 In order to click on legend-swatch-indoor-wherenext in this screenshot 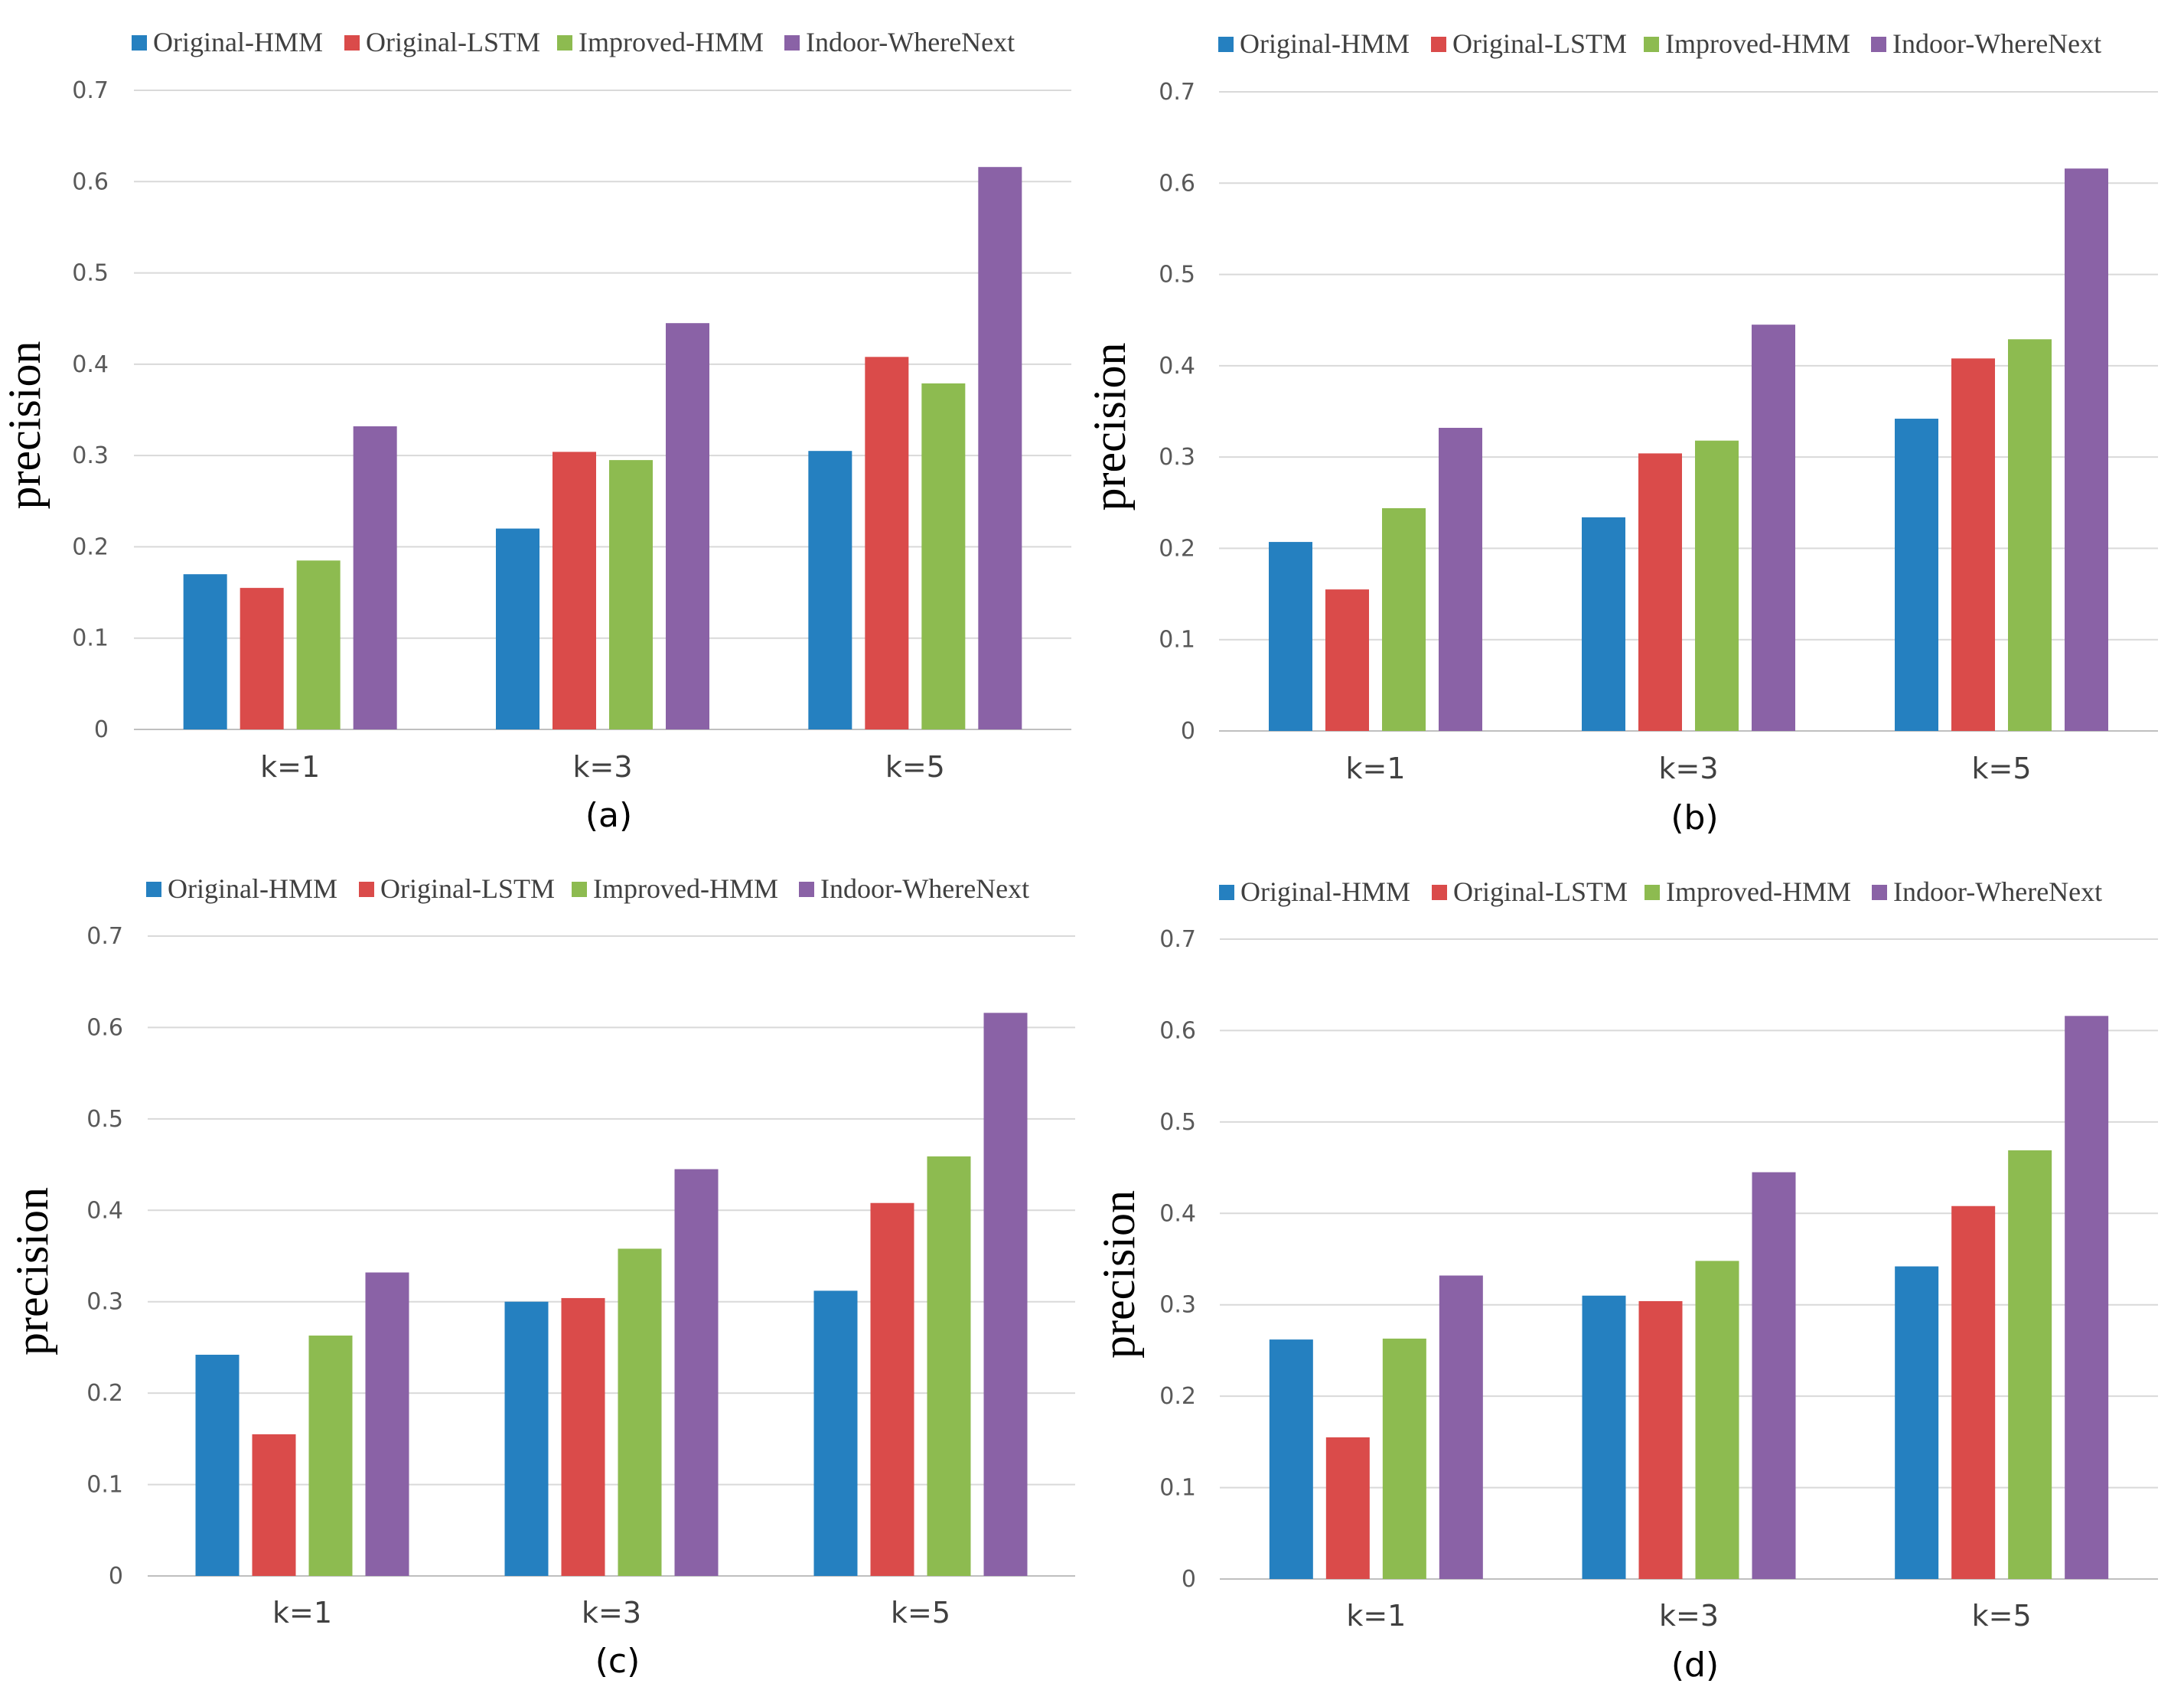, I will do `click(1878, 44)`.